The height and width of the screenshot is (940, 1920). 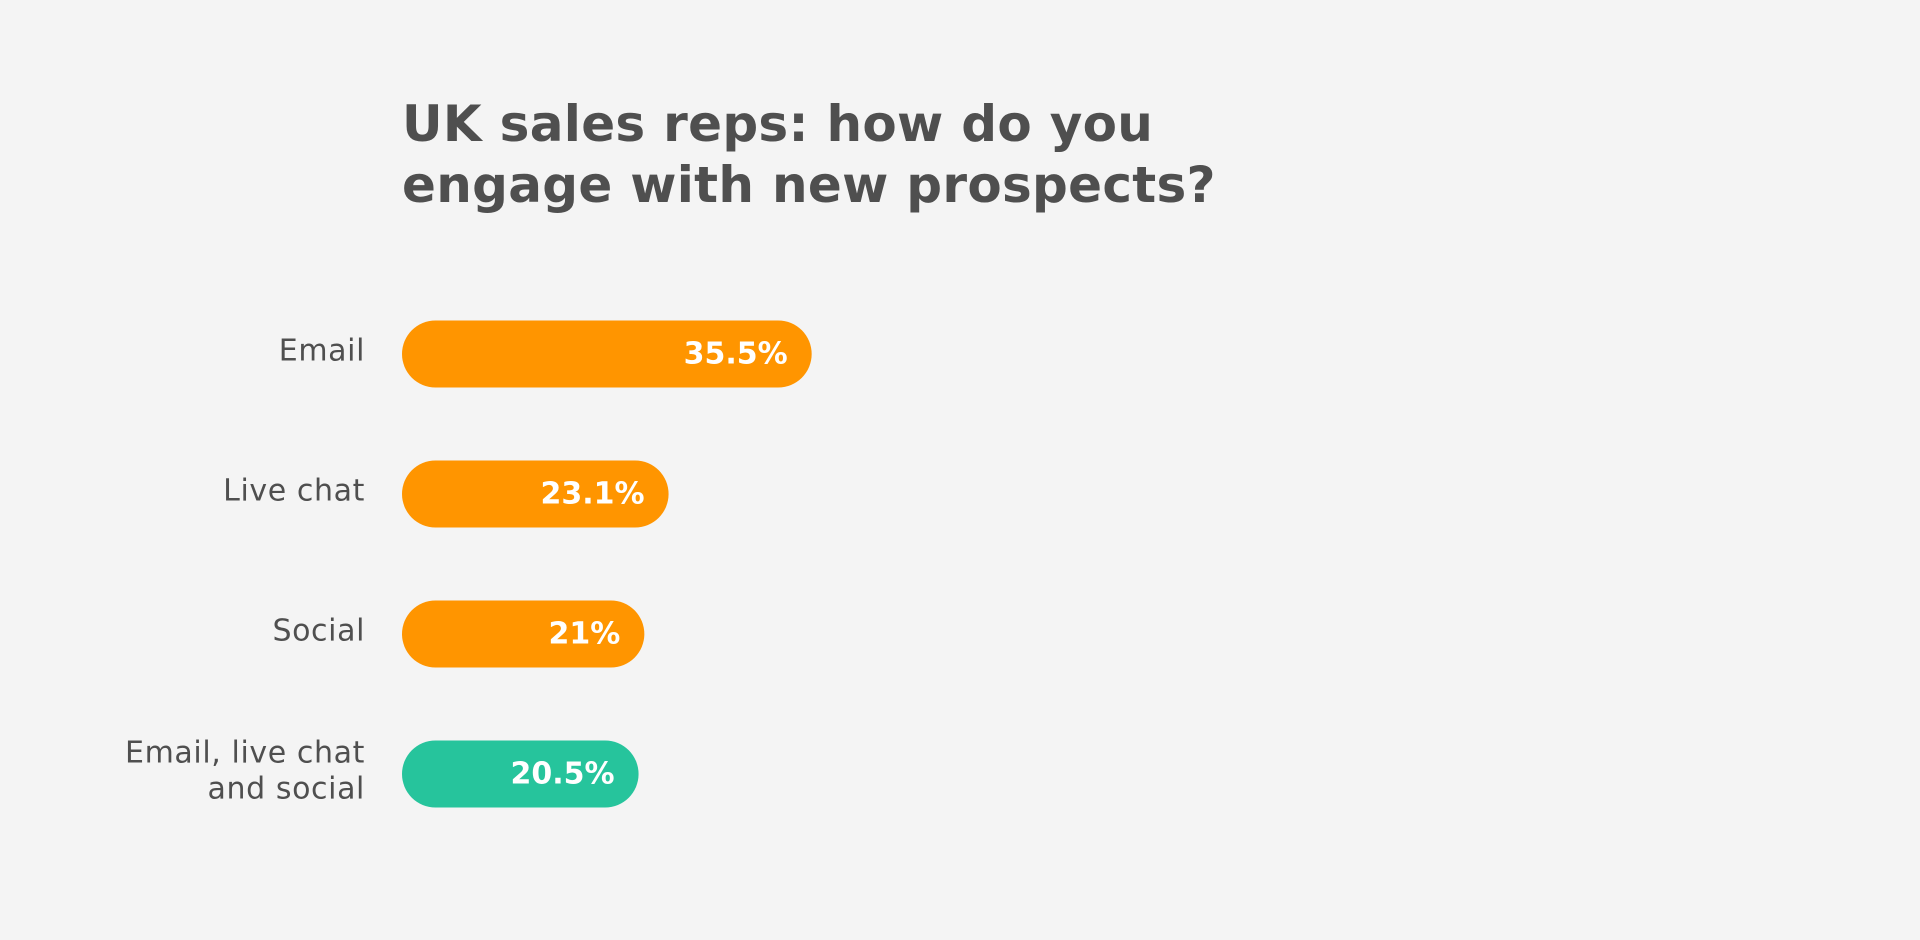 I want to click on chart-title-line-2: engage with new prospects?, so click(x=809, y=185).